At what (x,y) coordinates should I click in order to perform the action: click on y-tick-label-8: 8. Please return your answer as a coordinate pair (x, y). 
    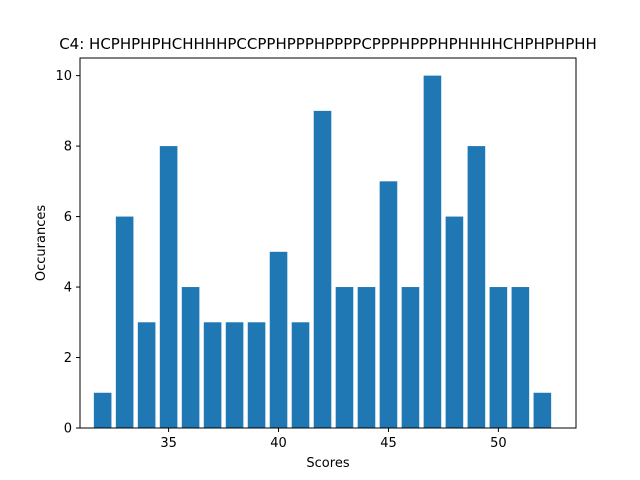
    Looking at the image, I should click on (68, 147).